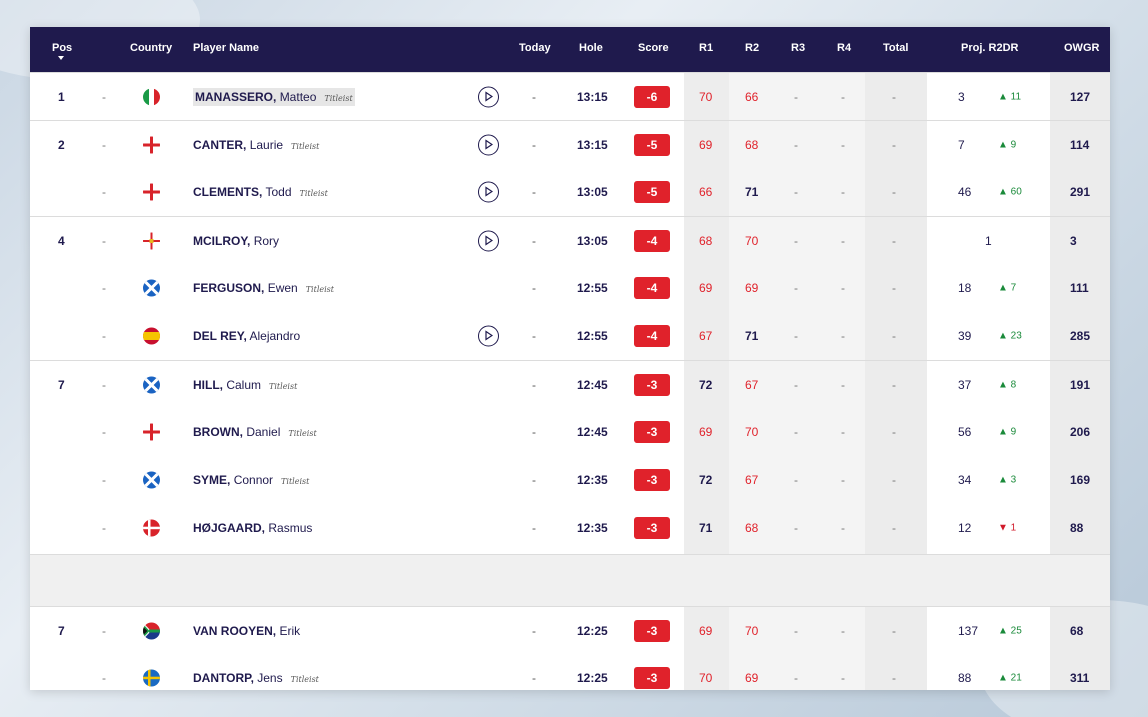 The width and height of the screenshot is (1148, 717). Describe the element at coordinates (282, 288) in the screenshot. I see `player-first-name: Ewen` at that location.